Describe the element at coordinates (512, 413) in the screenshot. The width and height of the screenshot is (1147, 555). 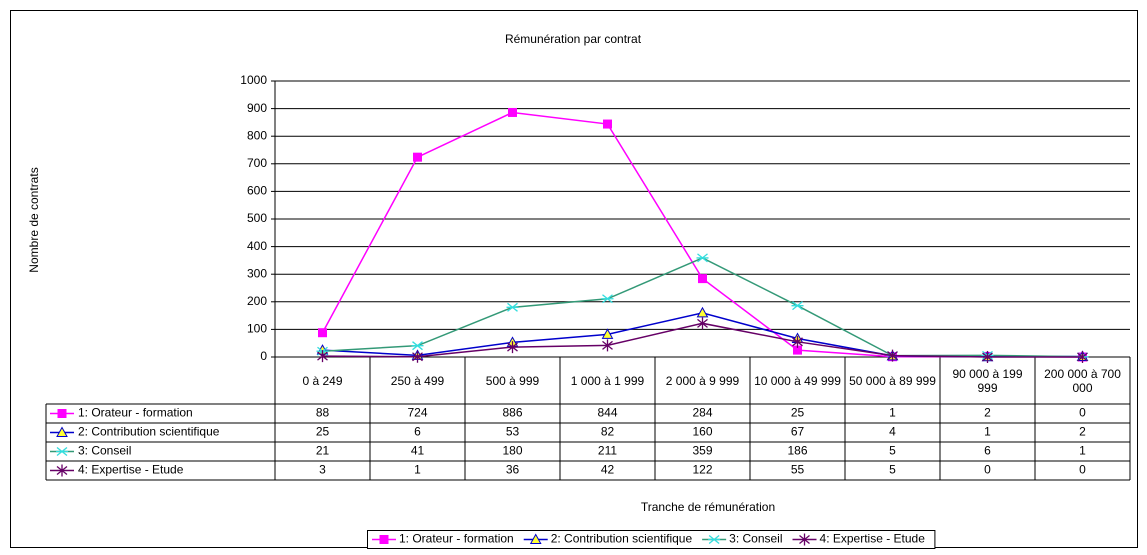
I see `table-cell: 886` at that location.